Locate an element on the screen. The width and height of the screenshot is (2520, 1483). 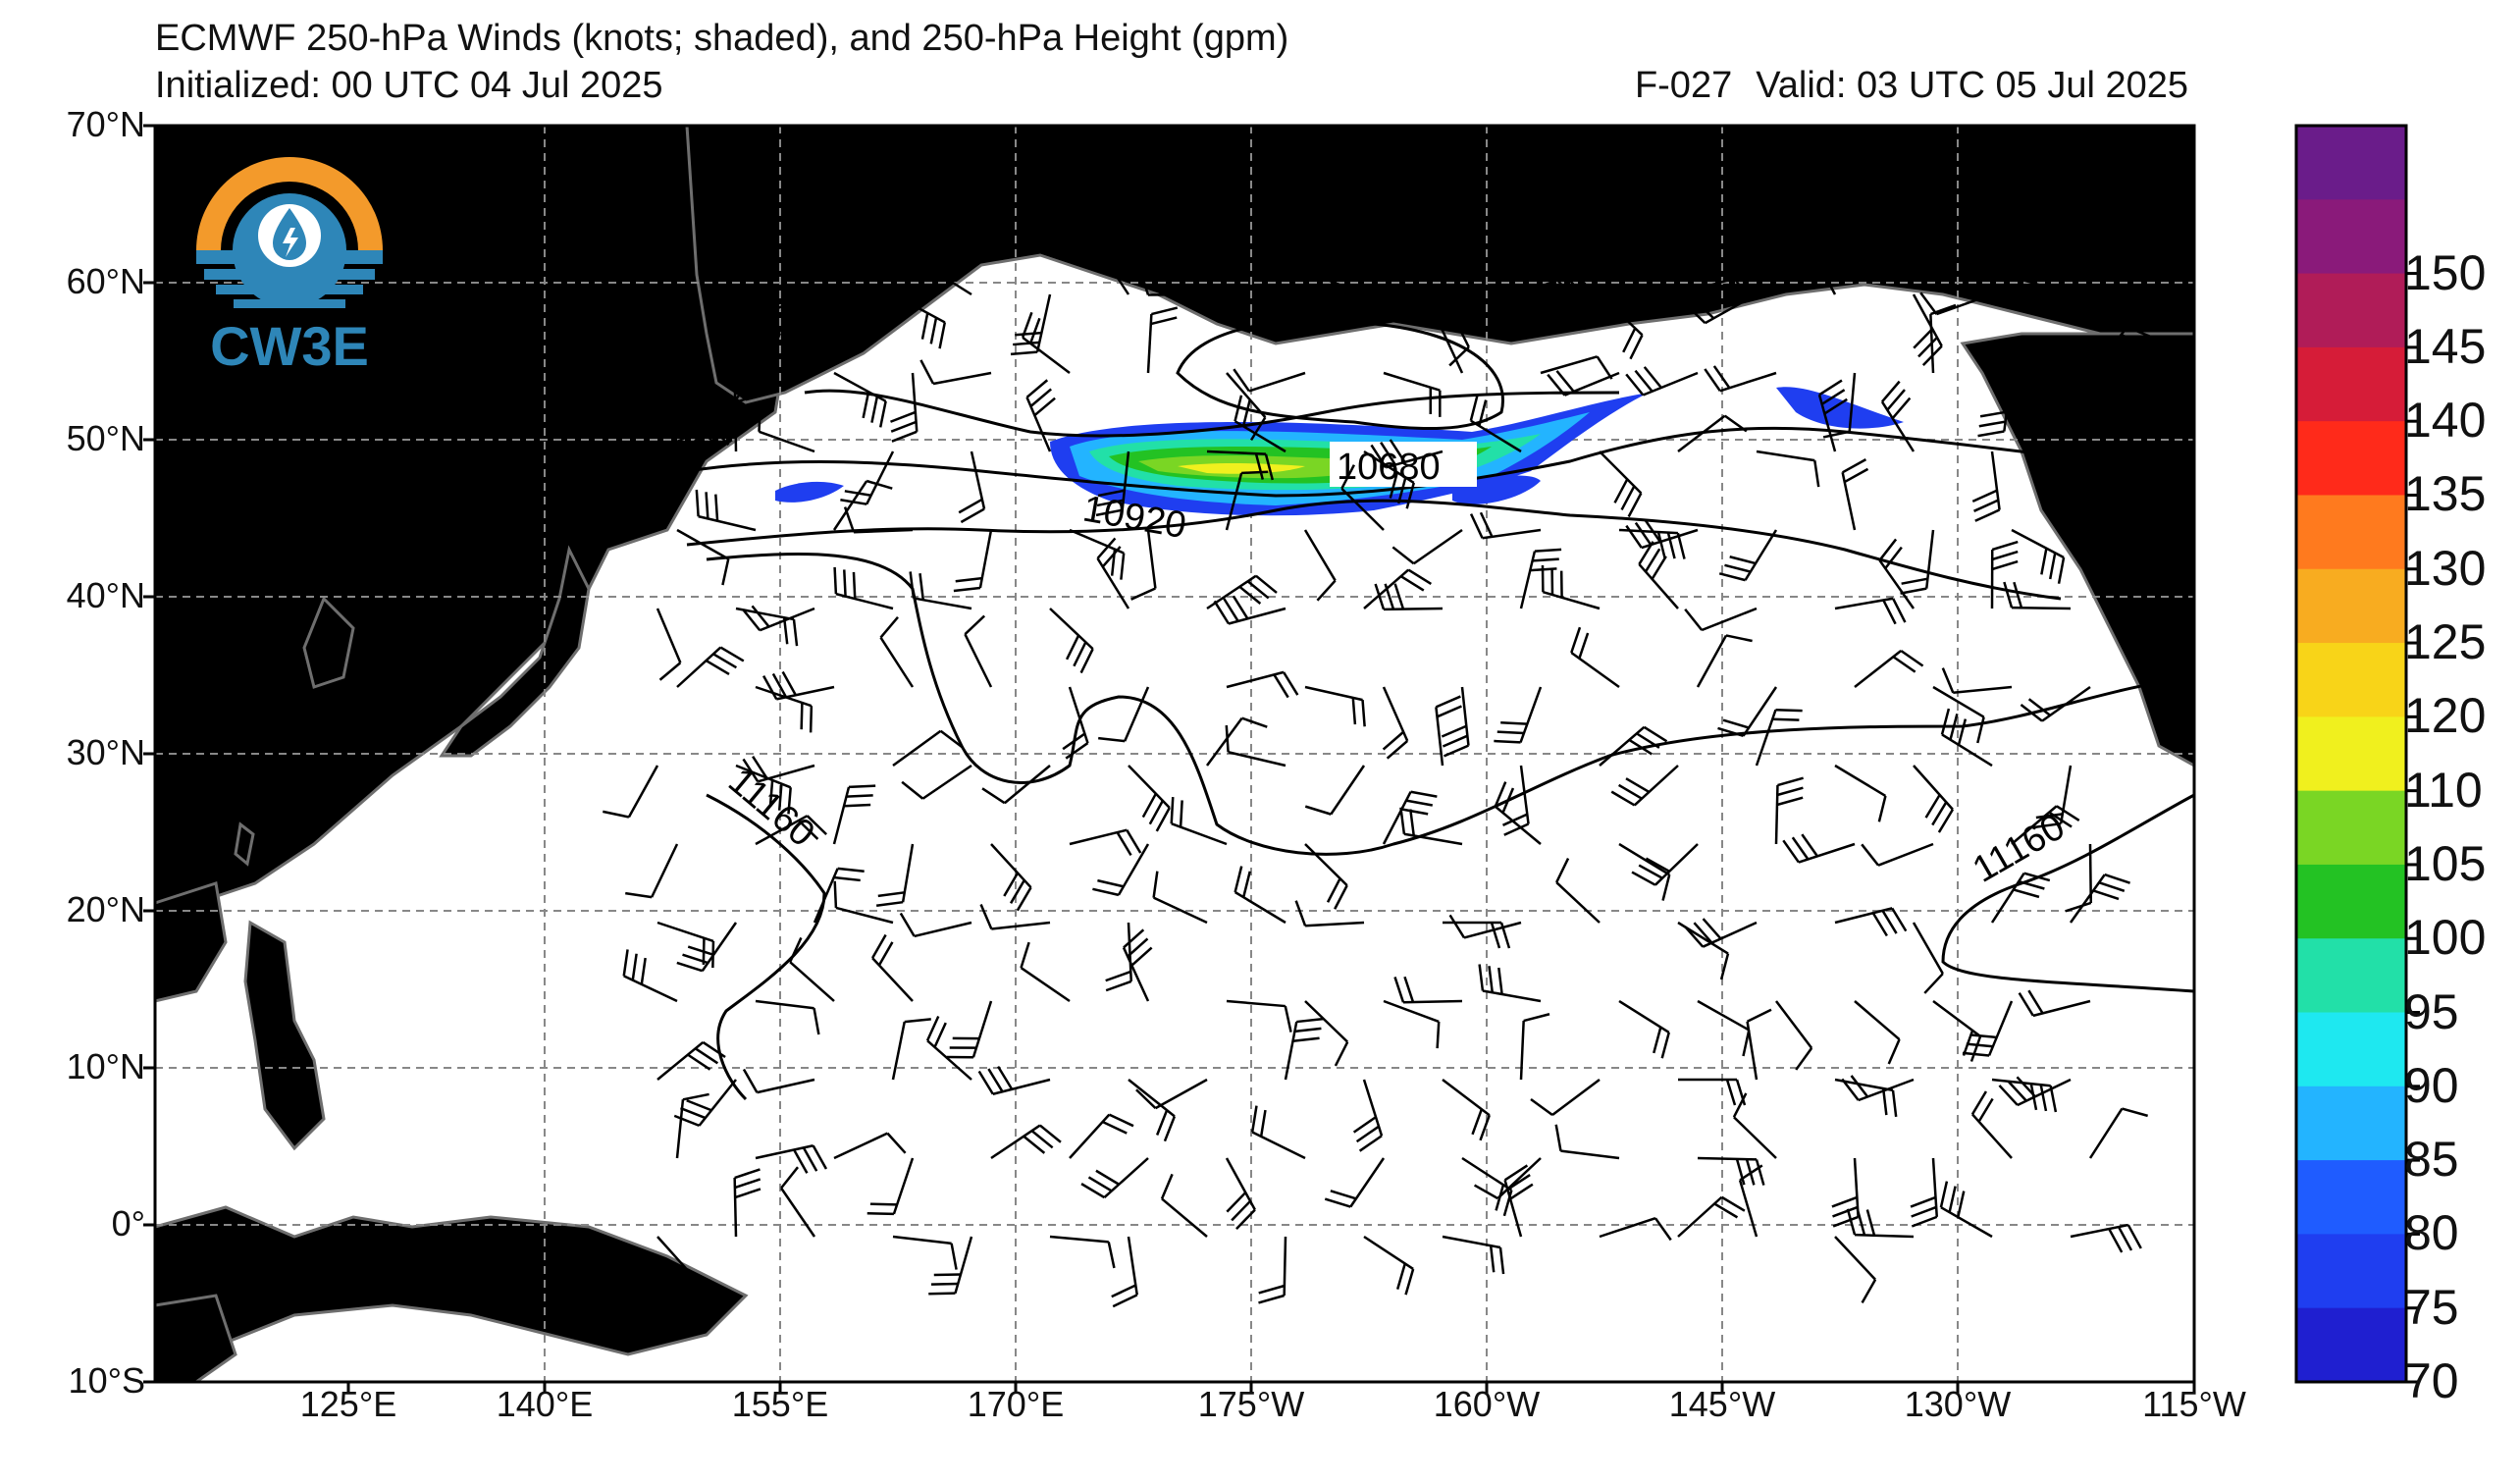
forecast-hour: F-027 is located at coordinates (1683, 86).